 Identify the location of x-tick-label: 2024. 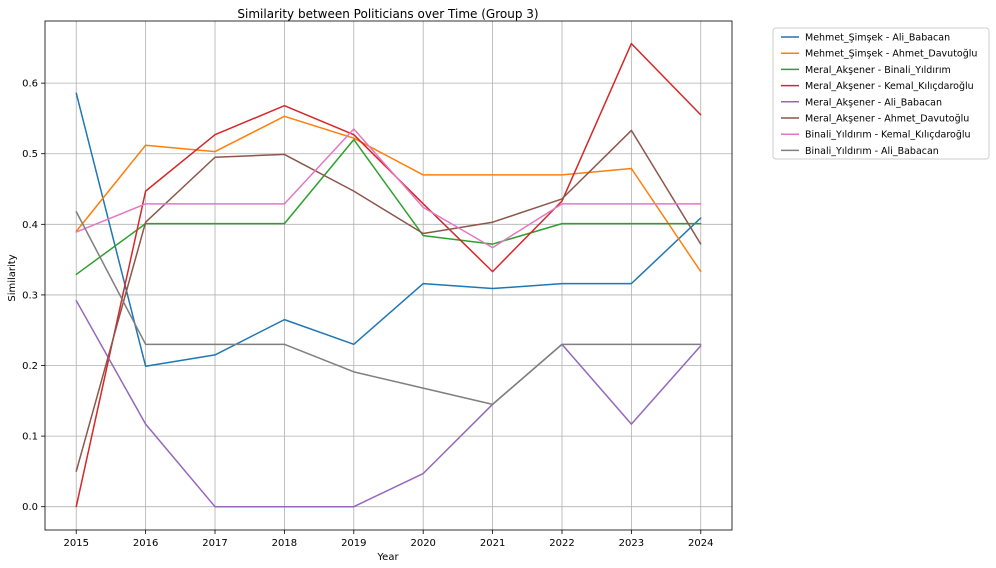
(700, 543).